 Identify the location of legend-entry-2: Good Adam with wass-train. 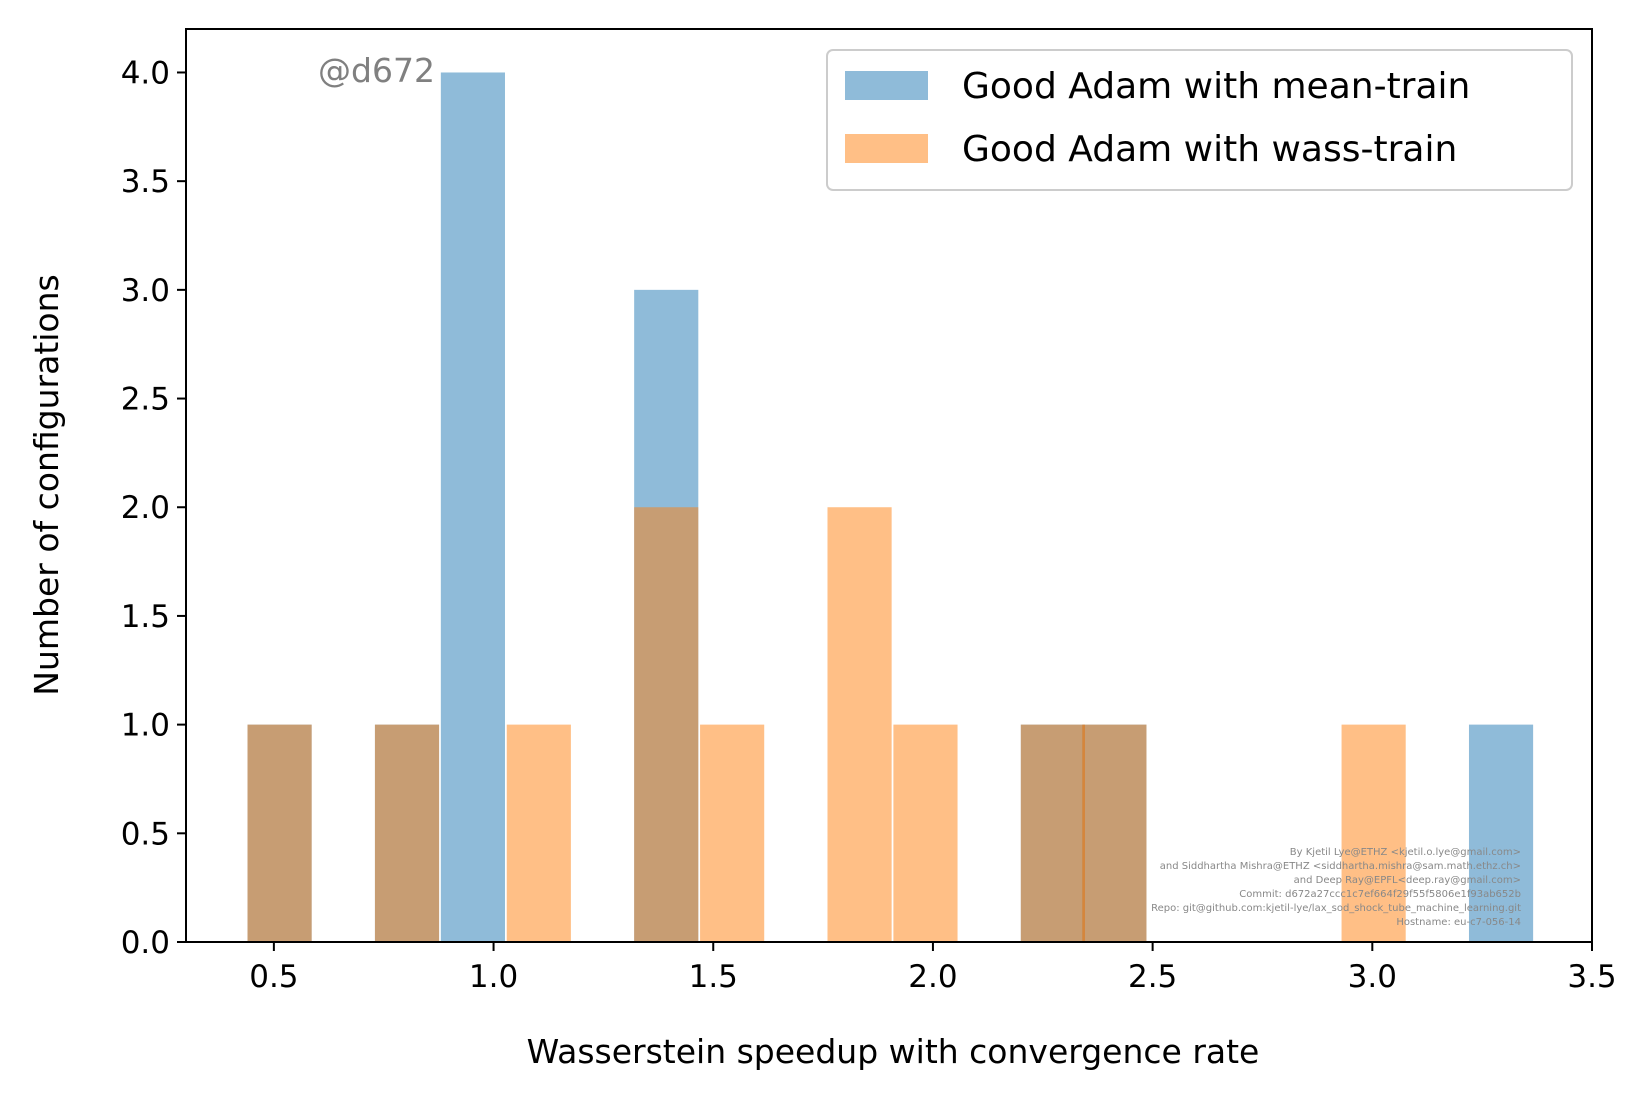
(1209, 149).